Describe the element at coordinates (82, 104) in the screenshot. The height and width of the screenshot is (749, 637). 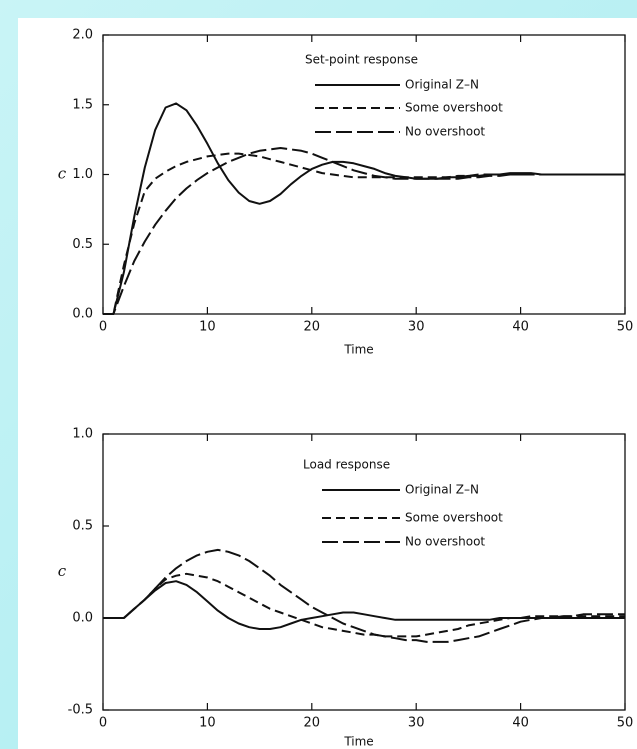
I see `y-tick-label: 1.5` at that location.